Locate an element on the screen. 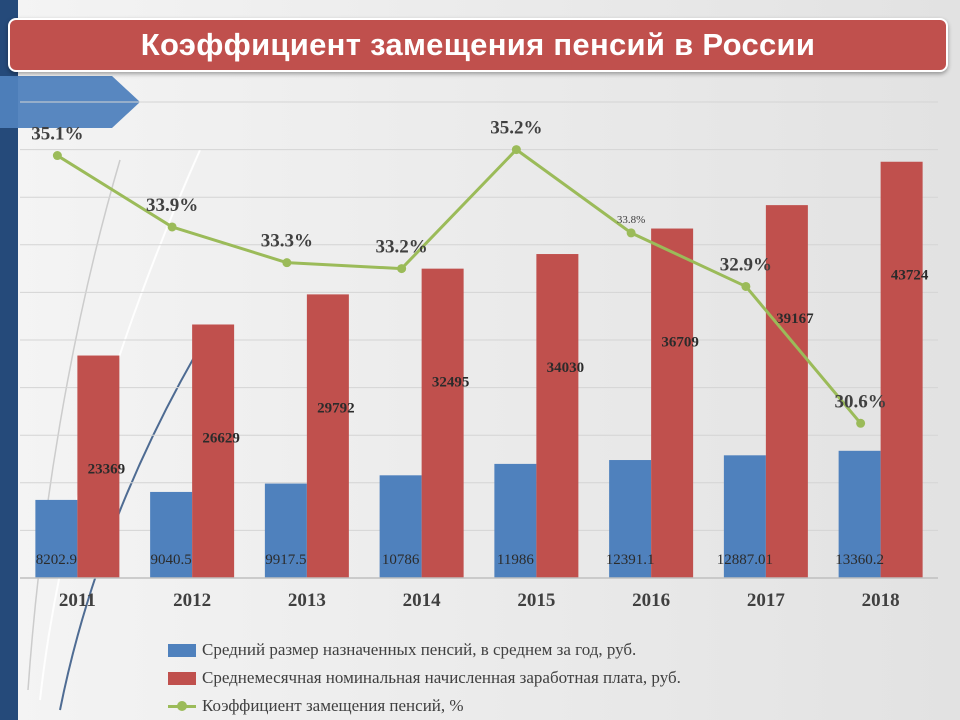 The width and height of the screenshot is (960, 720). ratio-data-label: 33.9% is located at coordinates (172, 205).